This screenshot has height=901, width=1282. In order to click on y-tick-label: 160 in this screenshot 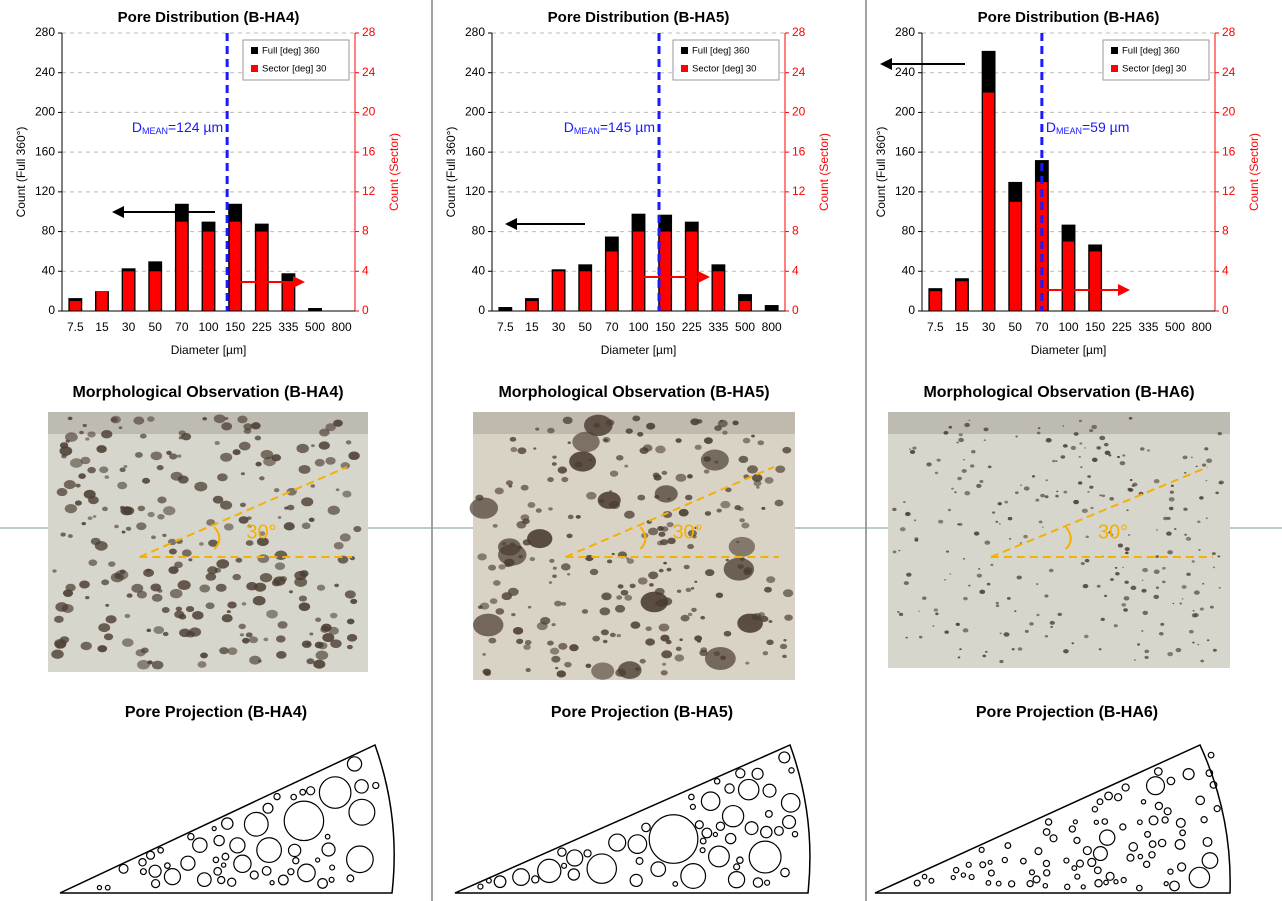, I will do `click(475, 151)`.